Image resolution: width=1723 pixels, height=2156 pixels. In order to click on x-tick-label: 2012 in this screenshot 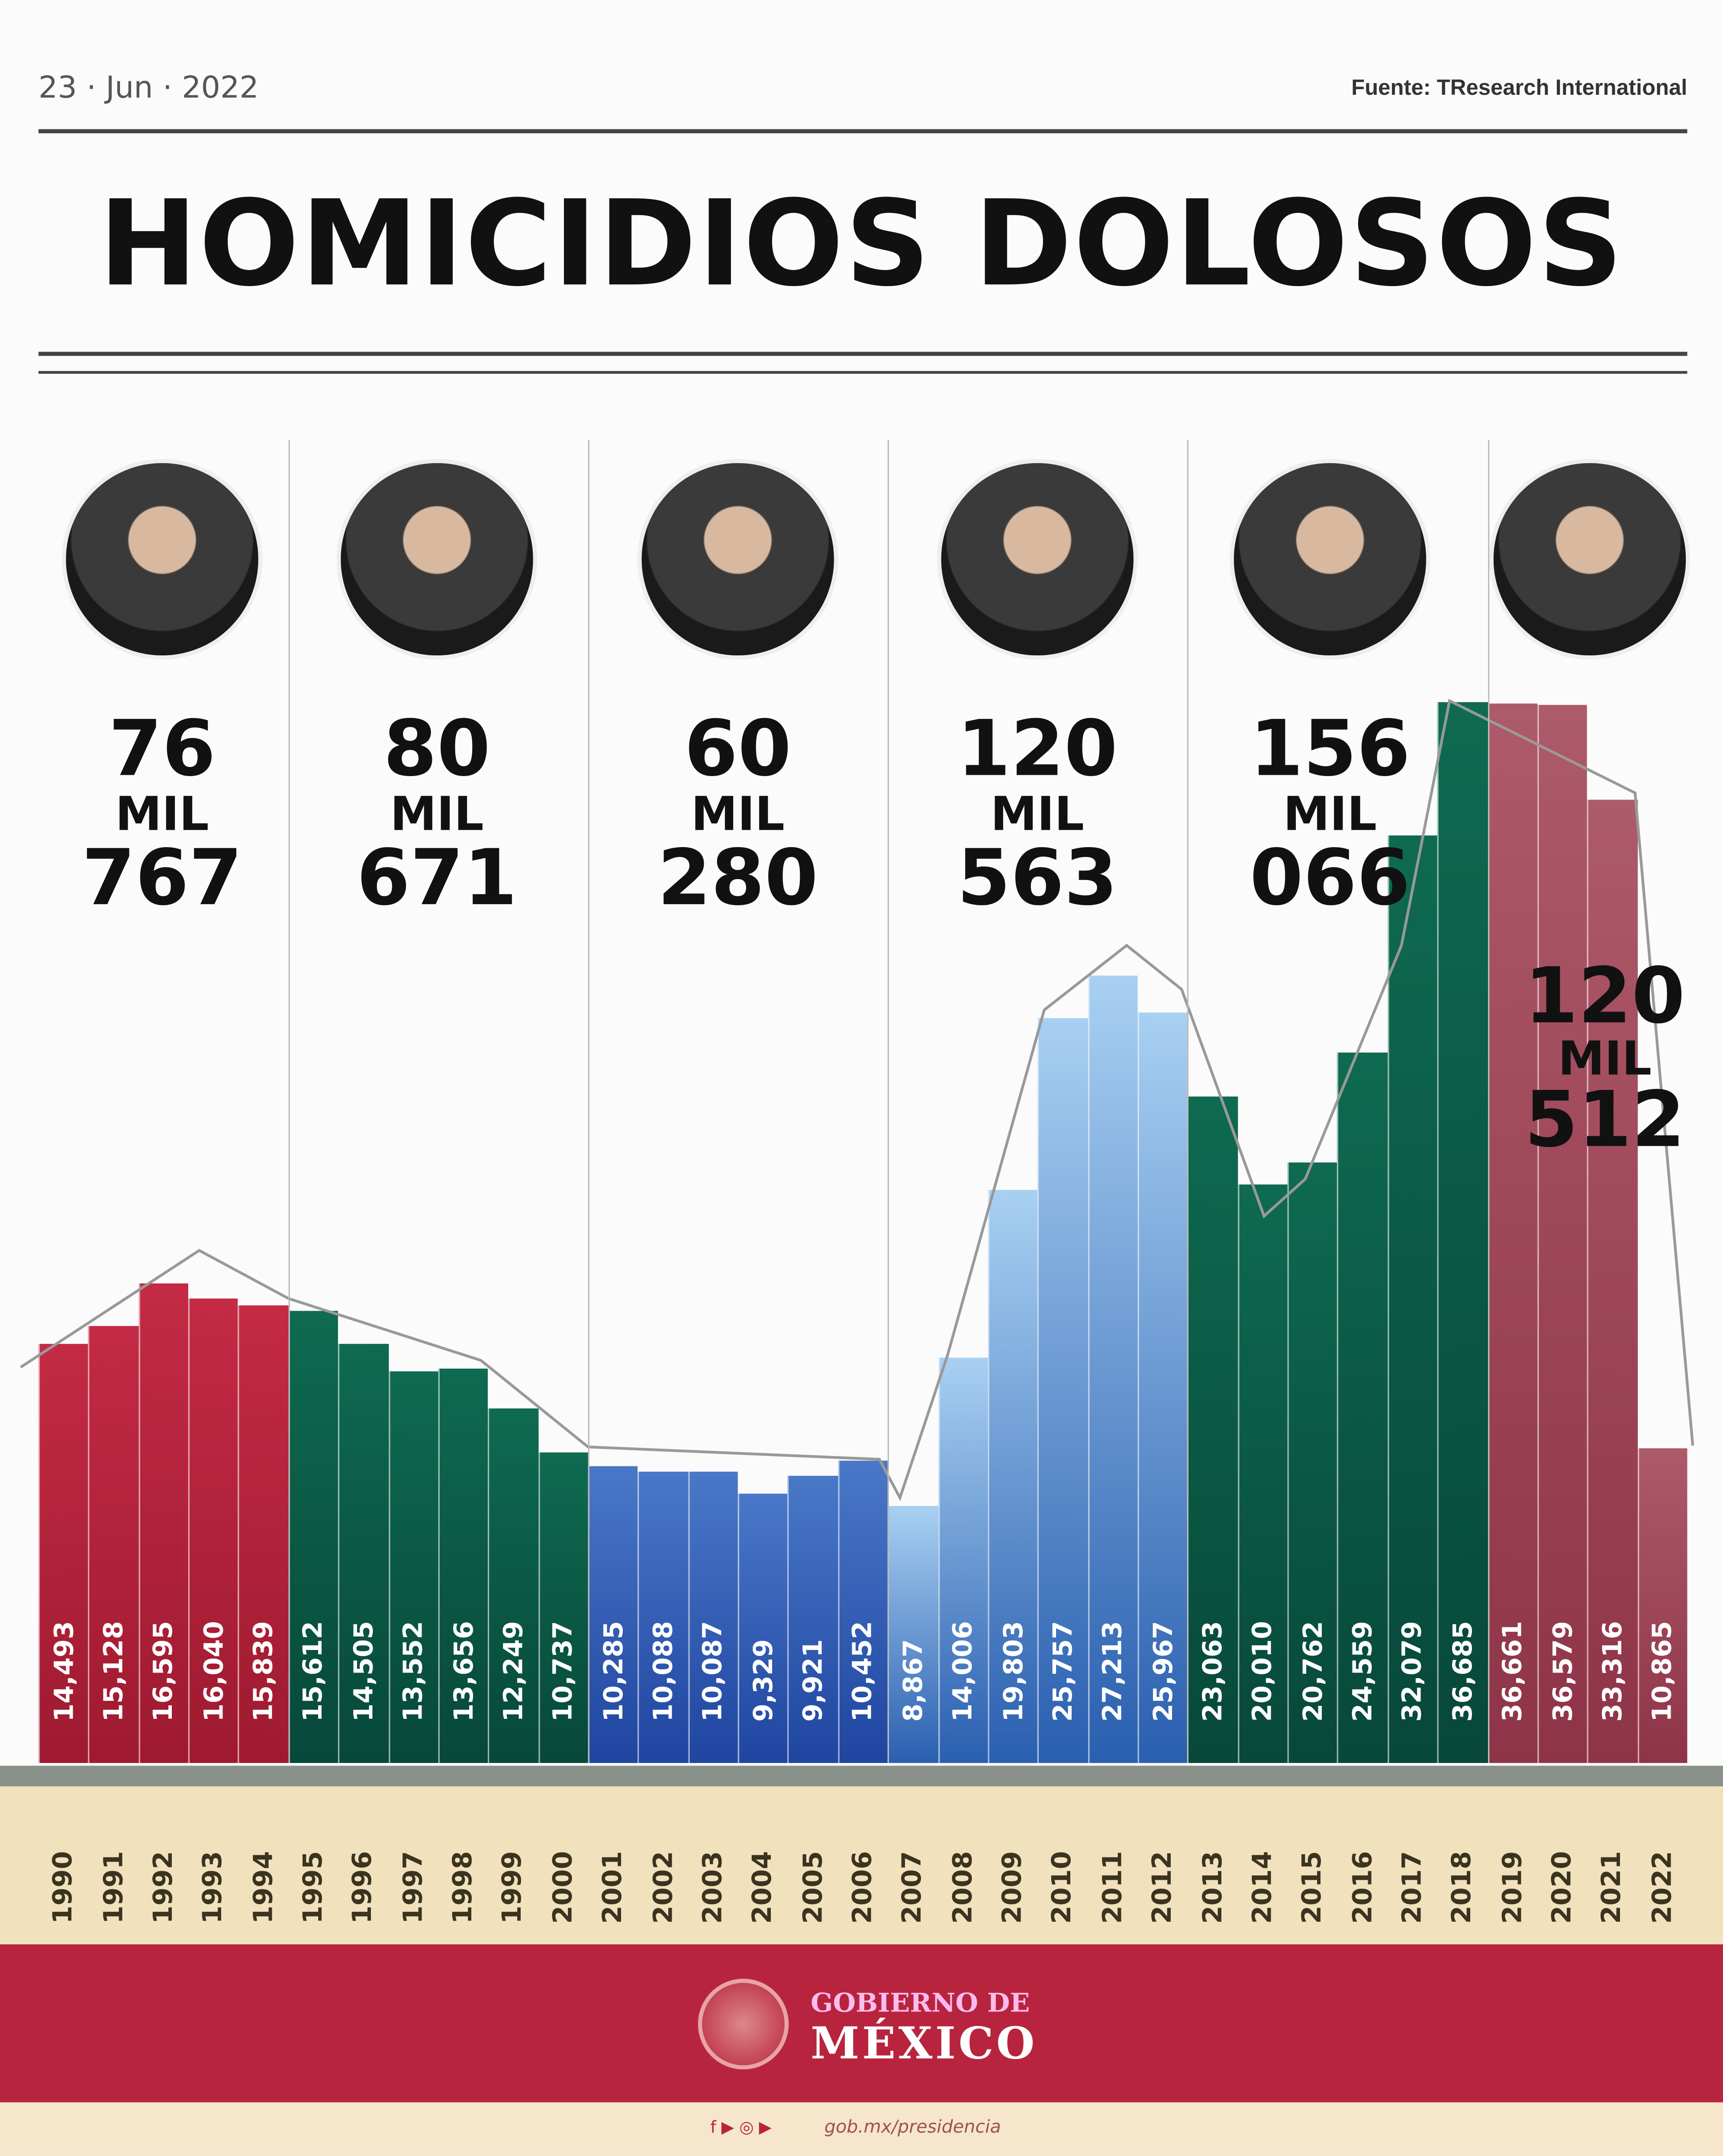, I will do `click(1162, 1888)`.